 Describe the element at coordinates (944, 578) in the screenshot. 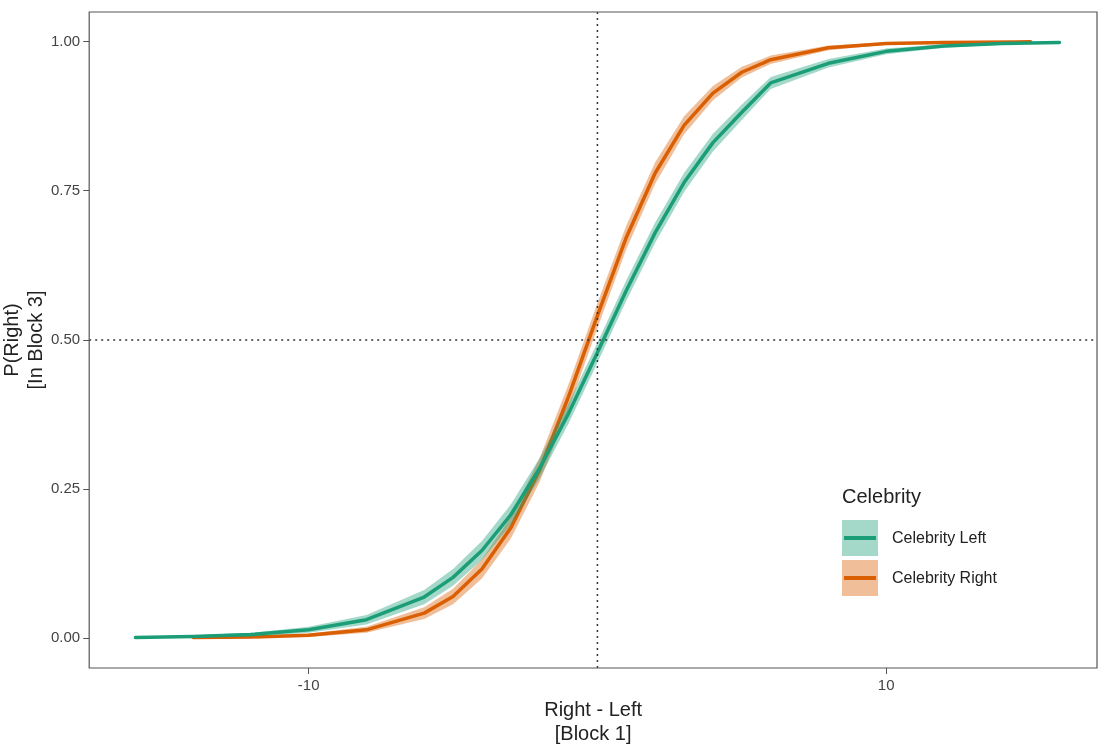

I see `legend-label: Celebrity Right` at that location.